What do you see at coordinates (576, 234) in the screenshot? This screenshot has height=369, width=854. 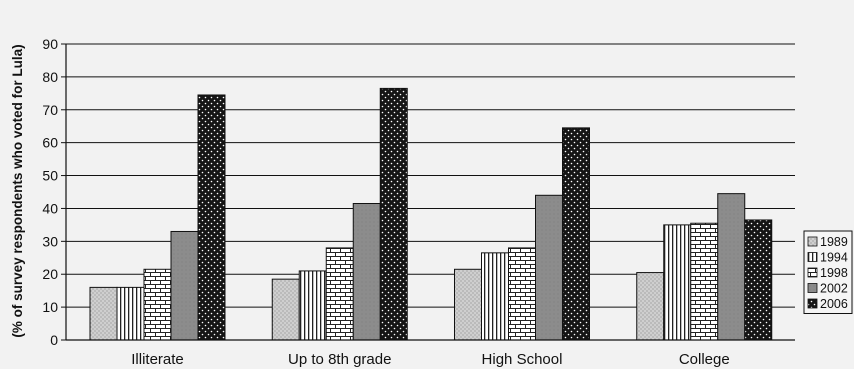 I see `bar-2006-high-school` at bounding box center [576, 234].